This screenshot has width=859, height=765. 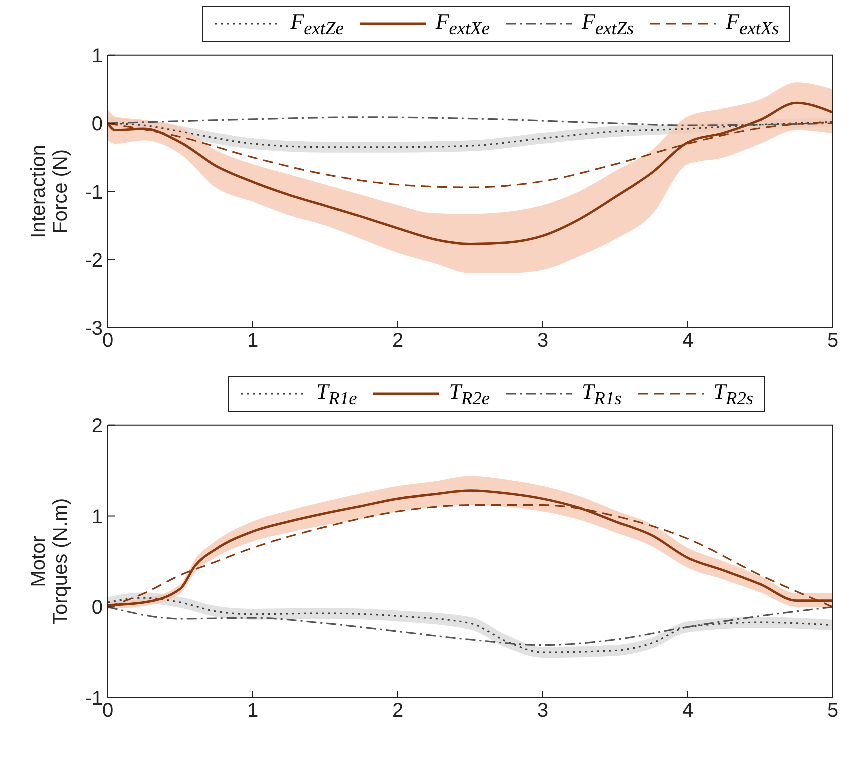 I want to click on y-tick-label: -2, so click(x=94, y=261).